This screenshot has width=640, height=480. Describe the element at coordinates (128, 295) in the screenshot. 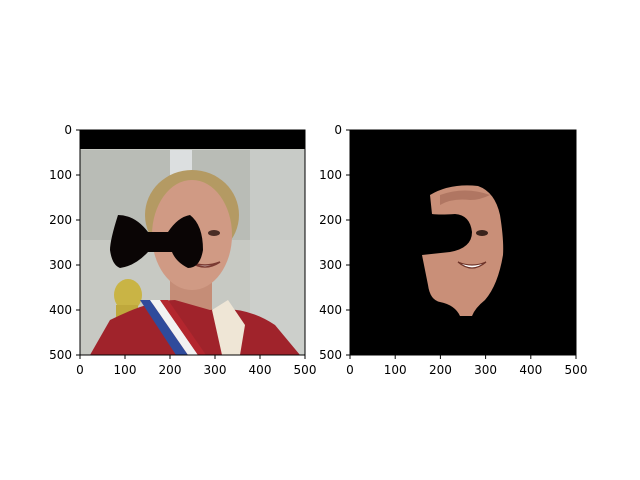

I see `left-yellow-figure` at that location.